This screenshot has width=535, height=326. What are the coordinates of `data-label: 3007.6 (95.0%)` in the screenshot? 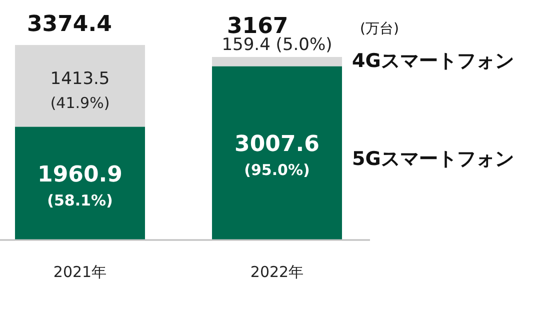 It's located at (277, 156).